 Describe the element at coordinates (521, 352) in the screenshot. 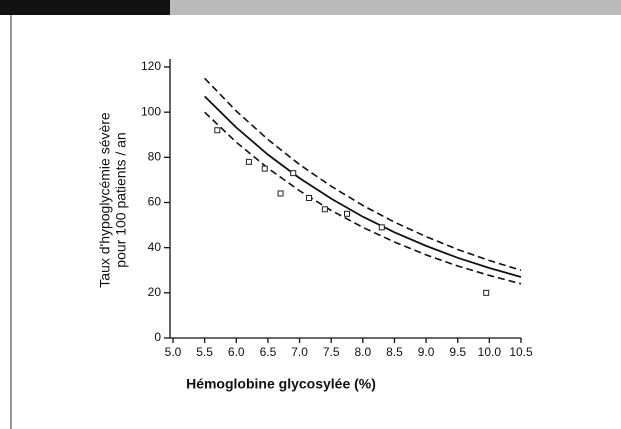

I see `x-tick-label: 10.5` at that location.